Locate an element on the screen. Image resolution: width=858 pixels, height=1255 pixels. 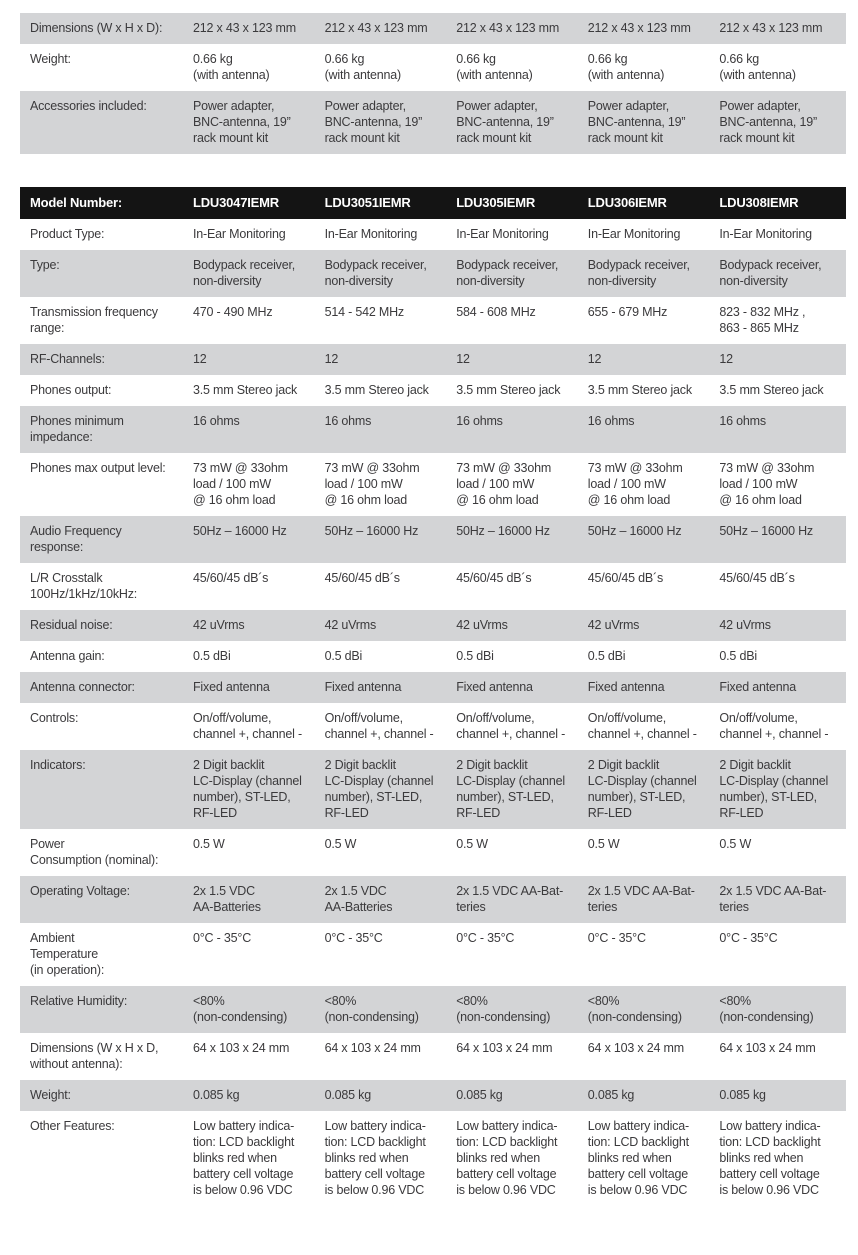
spec-value: 2x 1.5 VDC AA-Bat- teries is located at coordinates (773, 899).